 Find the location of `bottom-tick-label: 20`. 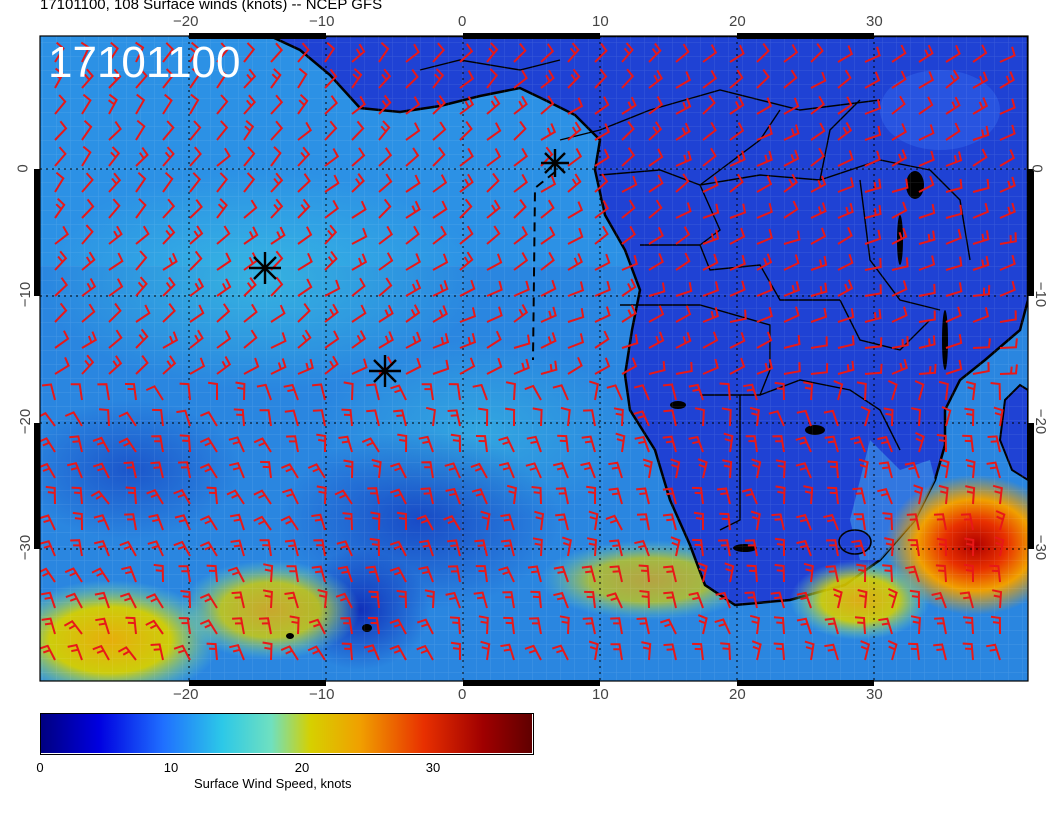

bottom-tick-label: 20 is located at coordinates (737, 694).